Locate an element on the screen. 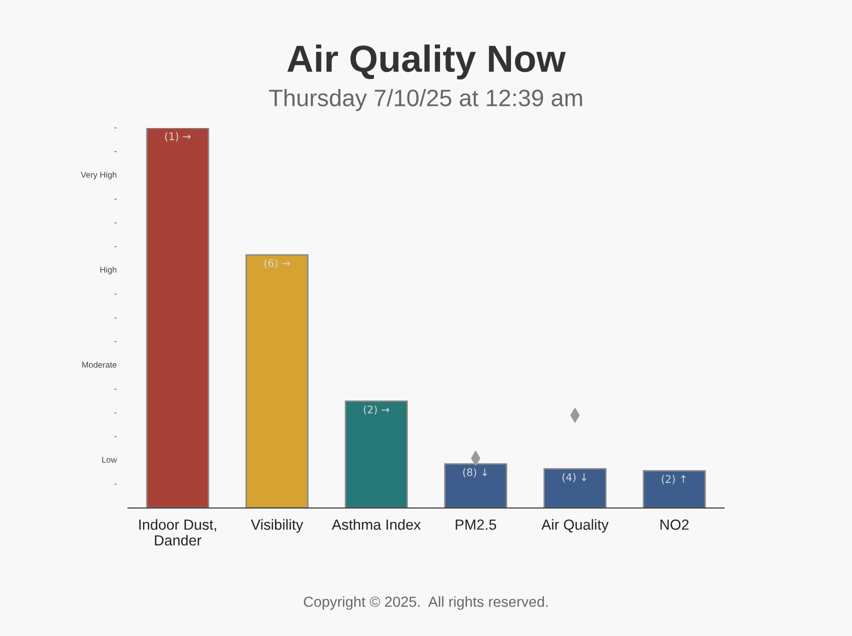 The image size is (852, 636). x-tick-label: Indoor Dust, Dander is located at coordinates (177, 532).